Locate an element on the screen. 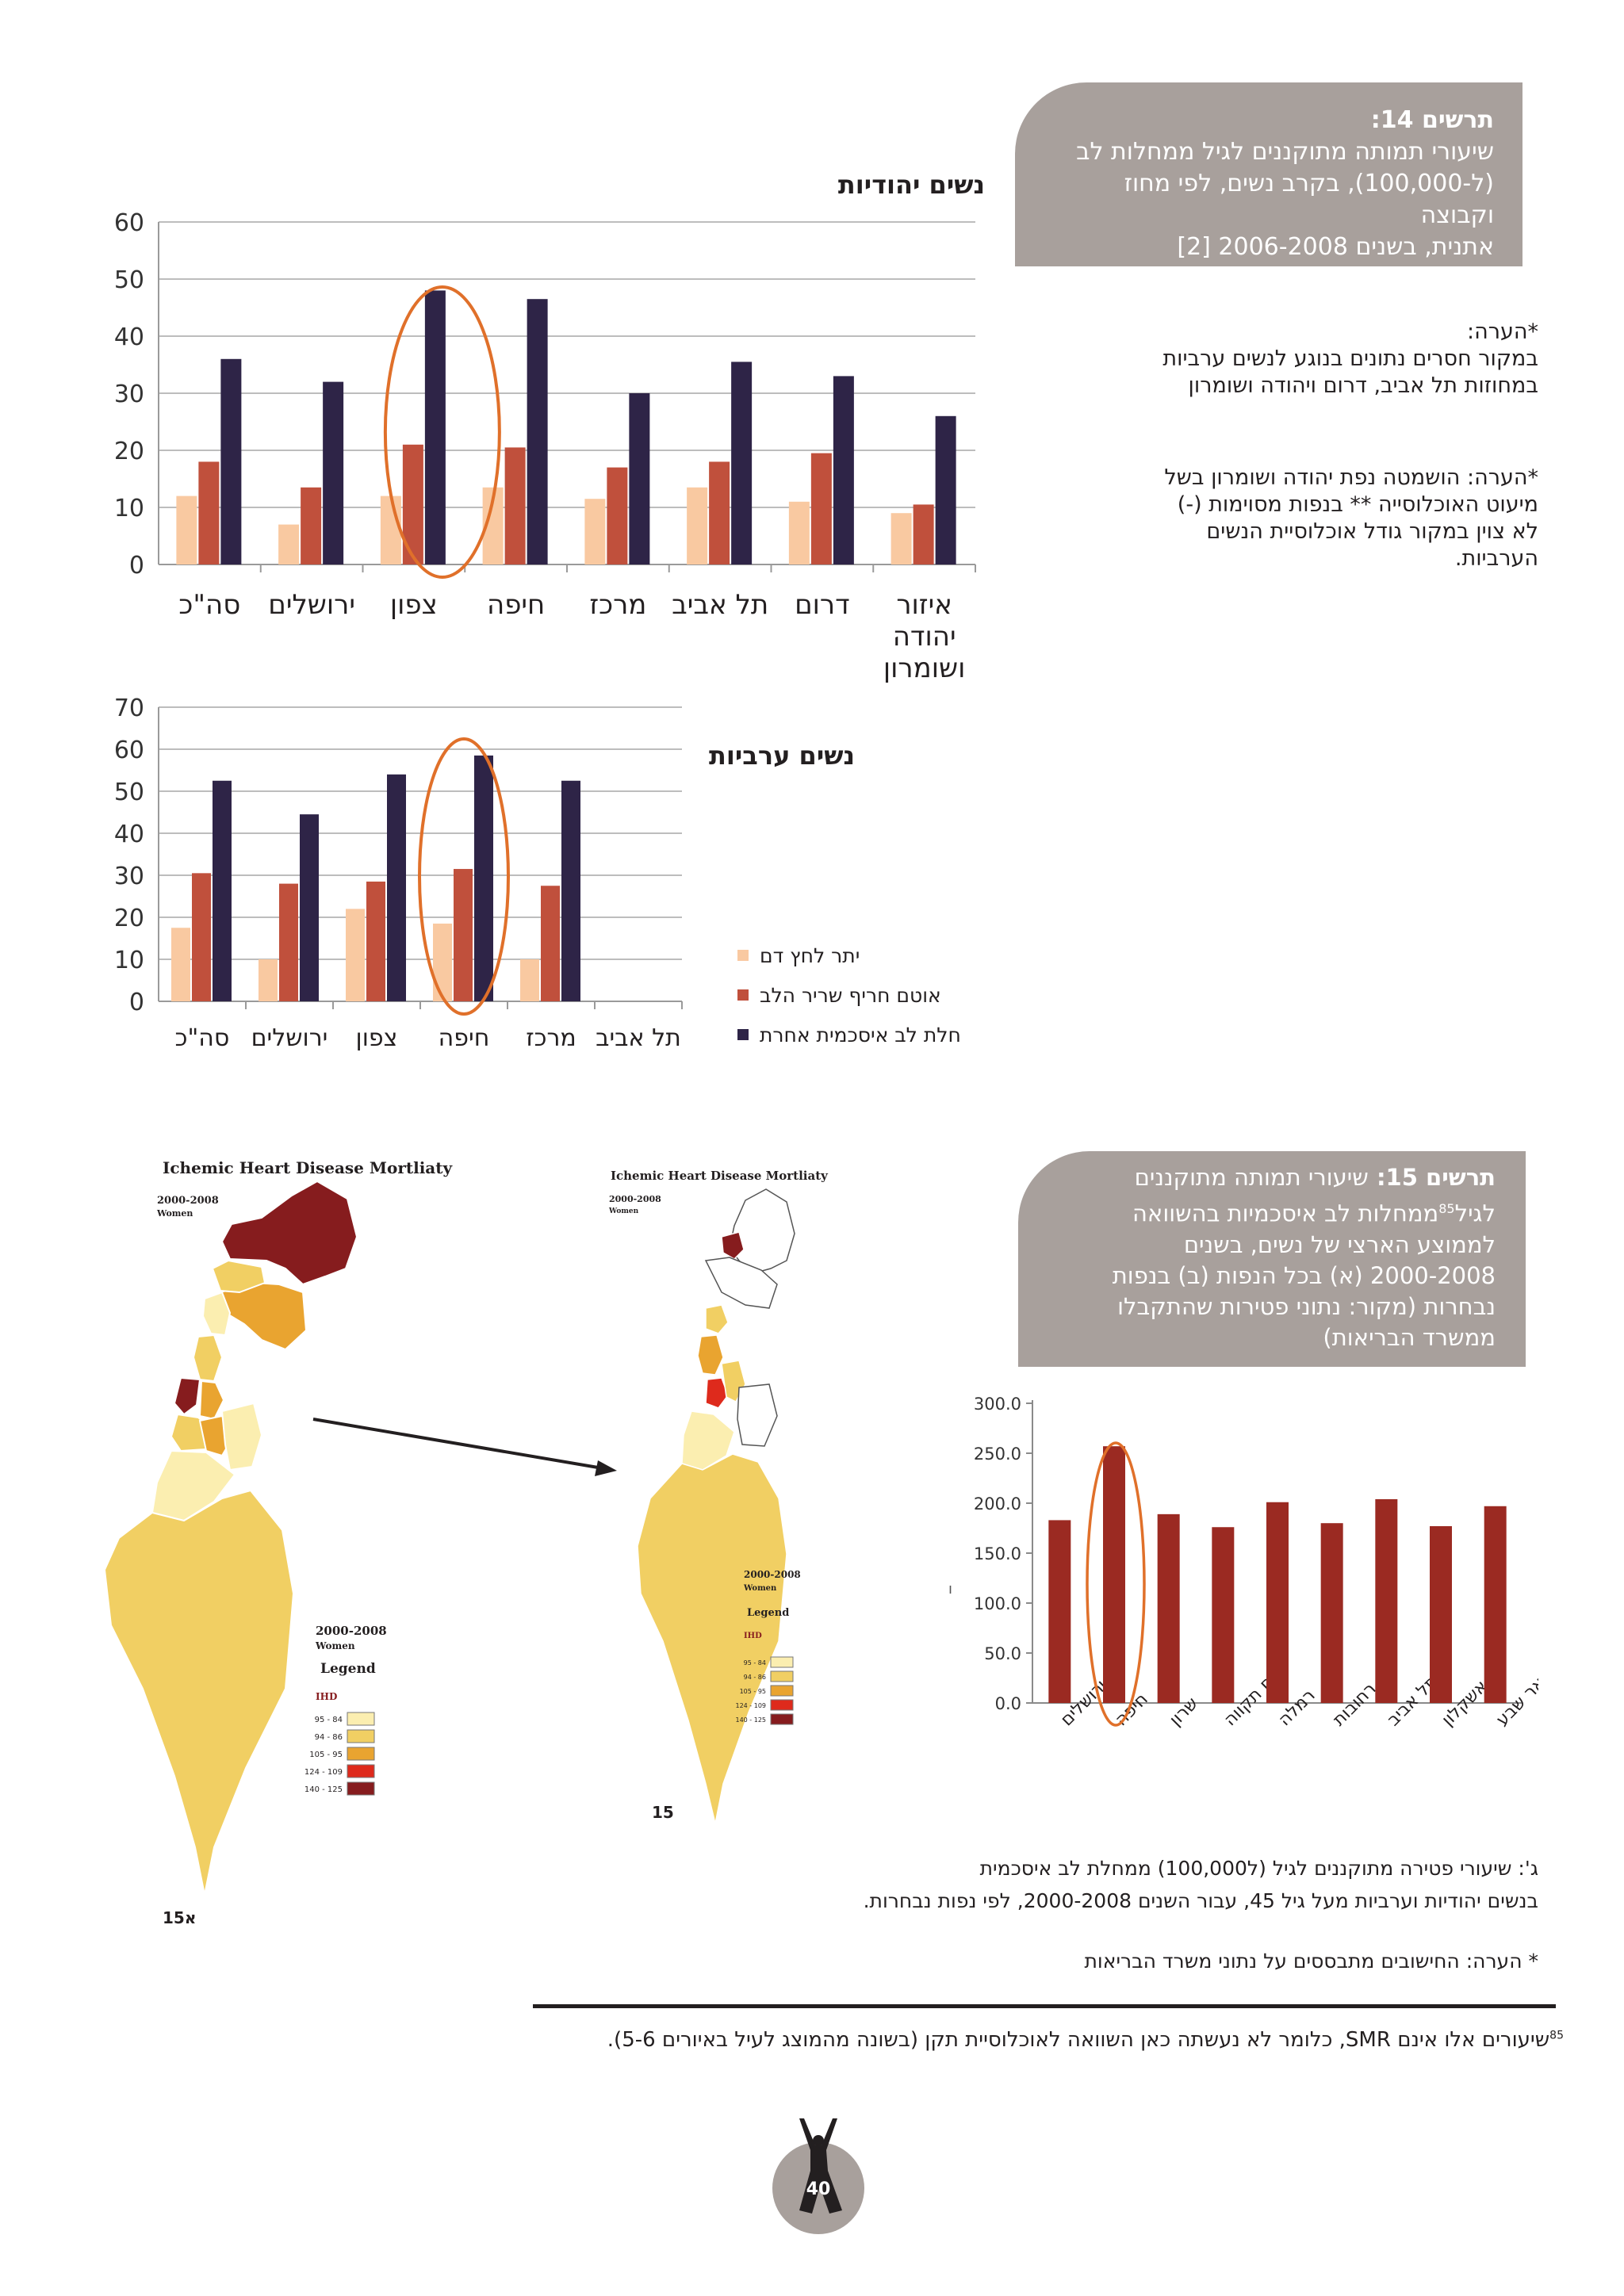 This screenshot has width=1624, height=2296. y-tick-label: 250.0 is located at coordinates (997, 1454).